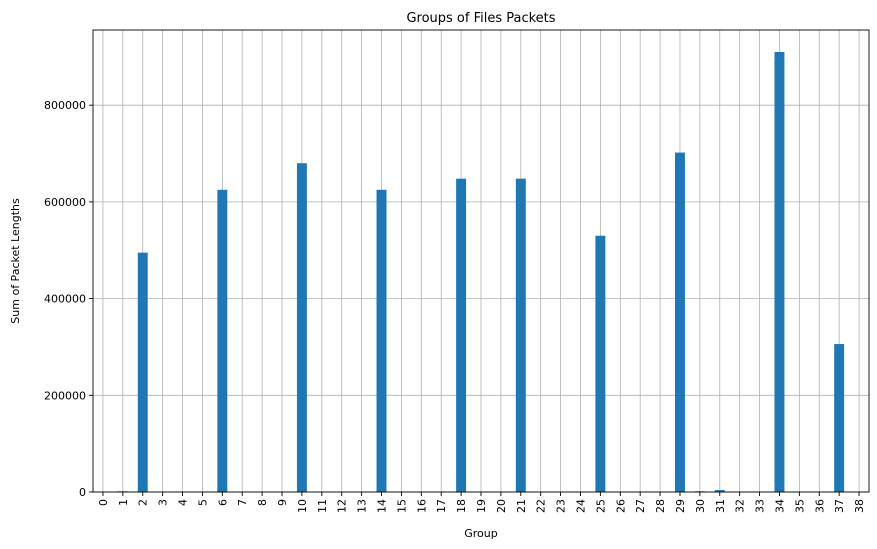  Describe the element at coordinates (760, 506) in the screenshot. I see `x-tick-label: 33` at that location.